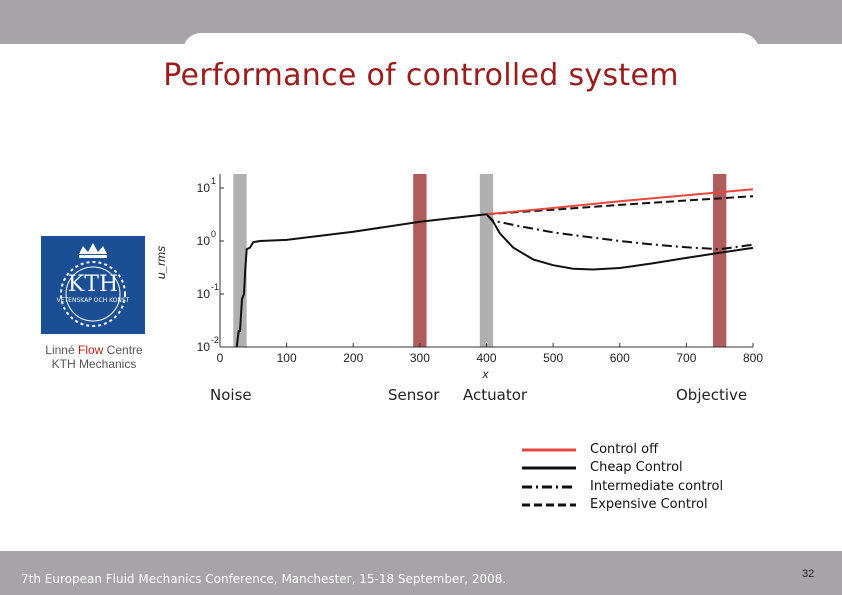 The height and width of the screenshot is (595, 842). I want to click on x-tick-label: 300, so click(420, 358).